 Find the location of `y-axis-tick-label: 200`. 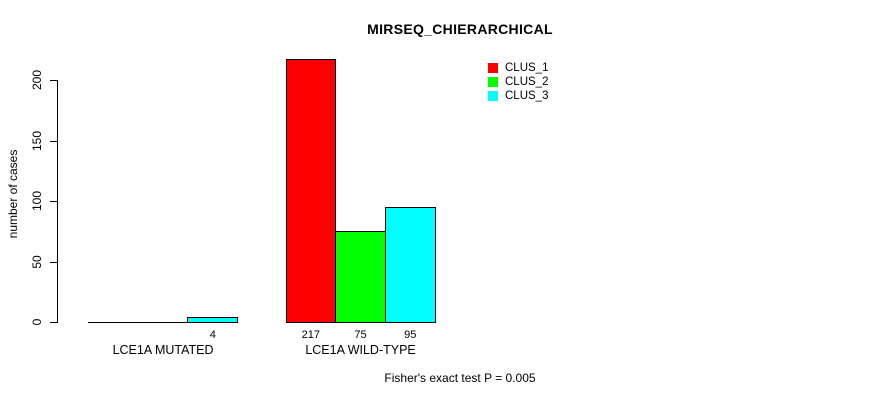

y-axis-tick-label: 200 is located at coordinates (37, 80).